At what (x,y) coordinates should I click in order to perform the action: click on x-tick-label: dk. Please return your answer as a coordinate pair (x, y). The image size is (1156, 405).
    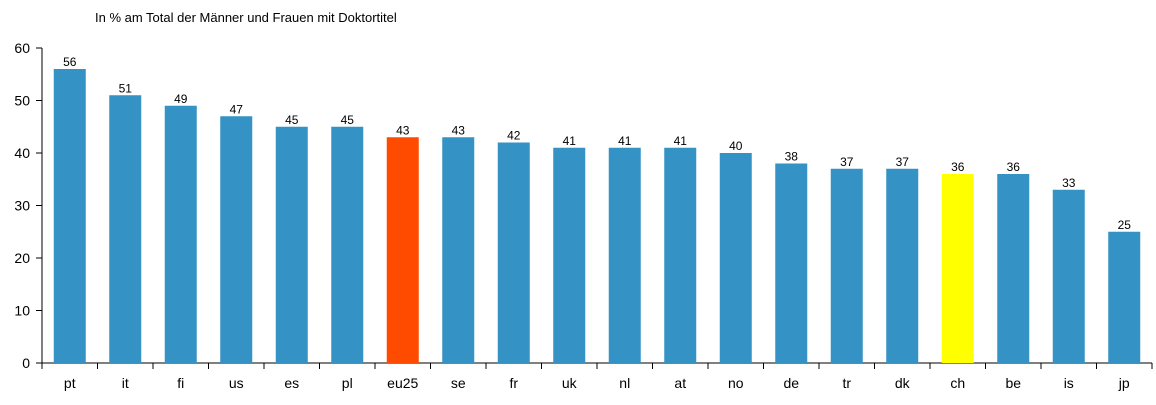
    Looking at the image, I should click on (903, 383).